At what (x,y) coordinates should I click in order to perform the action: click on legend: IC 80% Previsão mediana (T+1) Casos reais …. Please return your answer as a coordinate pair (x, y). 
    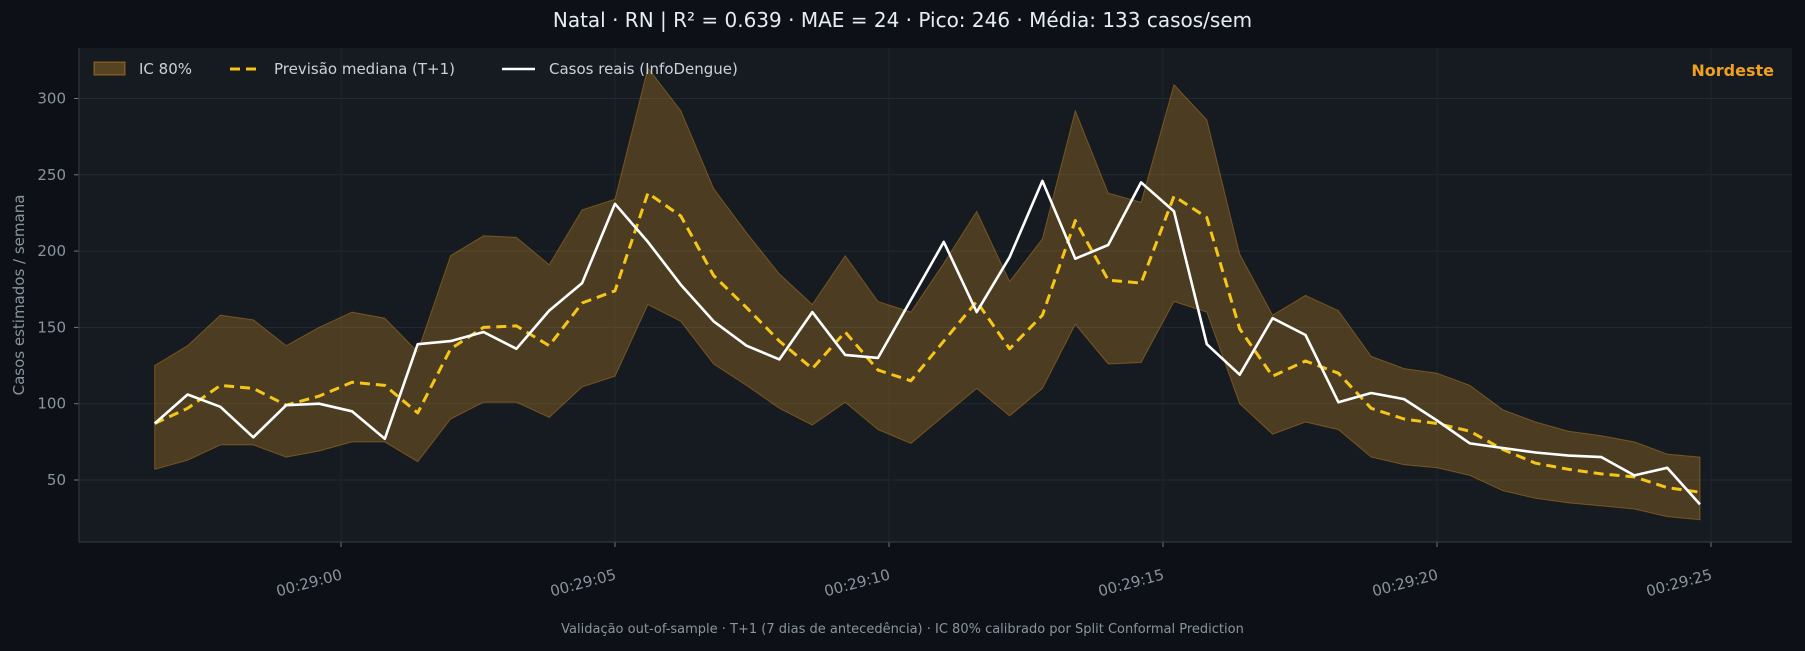
    Looking at the image, I should click on (415, 69).